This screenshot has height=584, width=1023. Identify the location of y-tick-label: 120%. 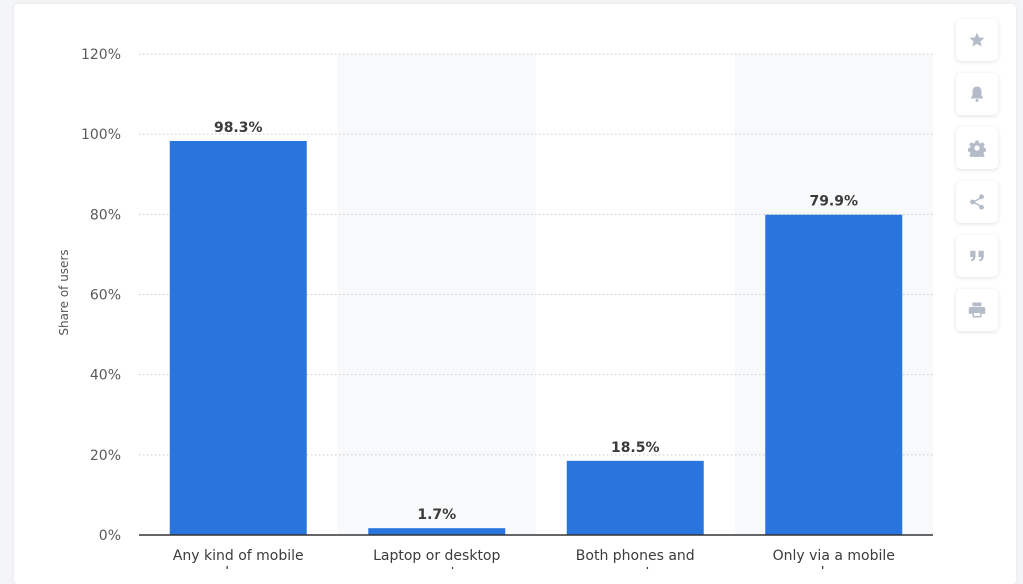
(101, 55).